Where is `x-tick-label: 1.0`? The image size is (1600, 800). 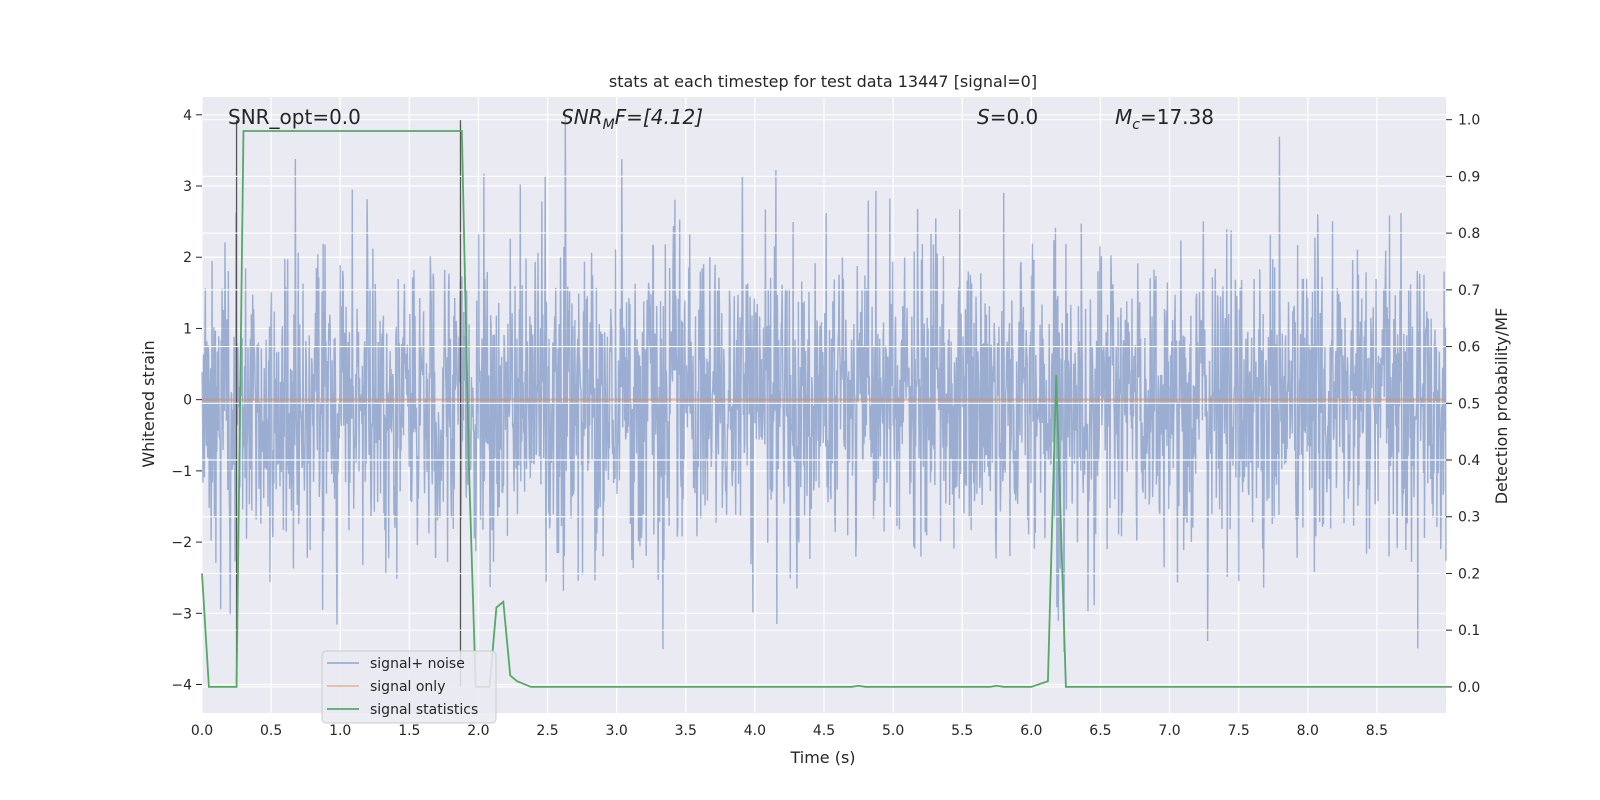
x-tick-label: 1.0 is located at coordinates (340, 731).